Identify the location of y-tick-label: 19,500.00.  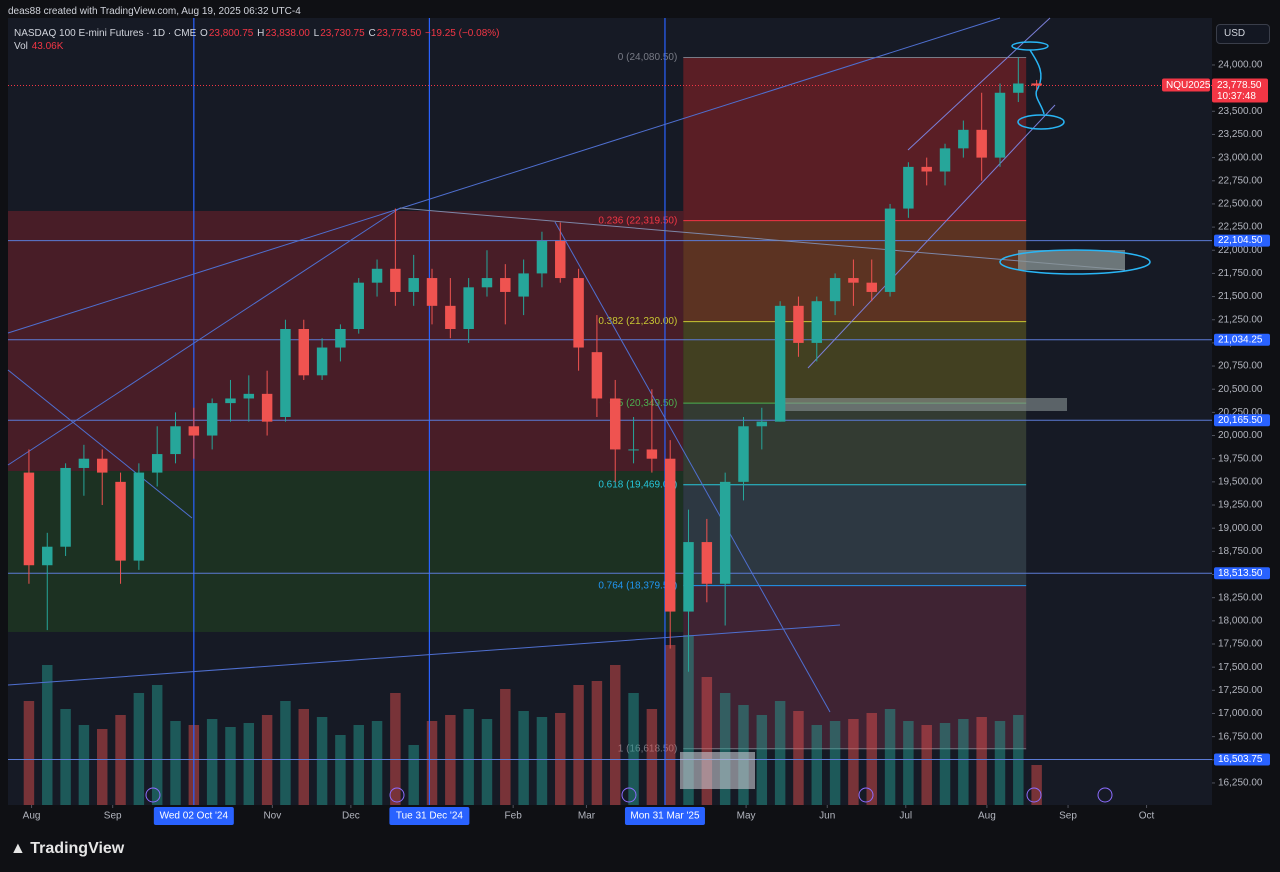
(1240, 482).